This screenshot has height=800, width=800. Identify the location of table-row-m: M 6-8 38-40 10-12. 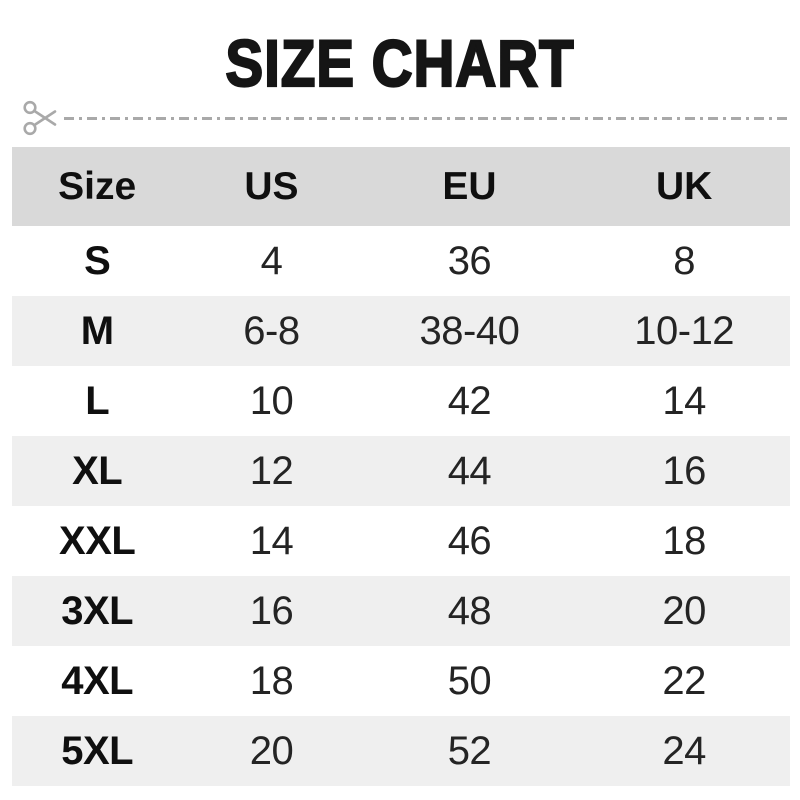
(401, 331).